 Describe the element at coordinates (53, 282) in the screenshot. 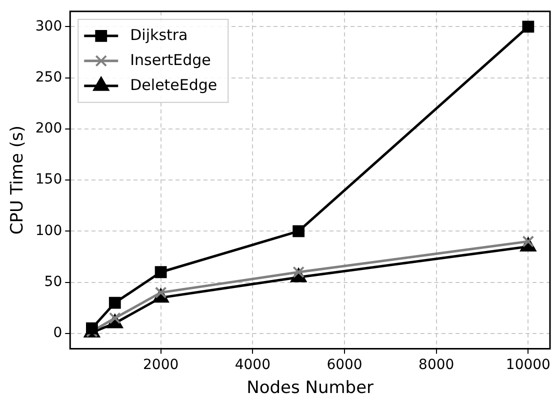

I see `y-tick-label: 50` at that location.